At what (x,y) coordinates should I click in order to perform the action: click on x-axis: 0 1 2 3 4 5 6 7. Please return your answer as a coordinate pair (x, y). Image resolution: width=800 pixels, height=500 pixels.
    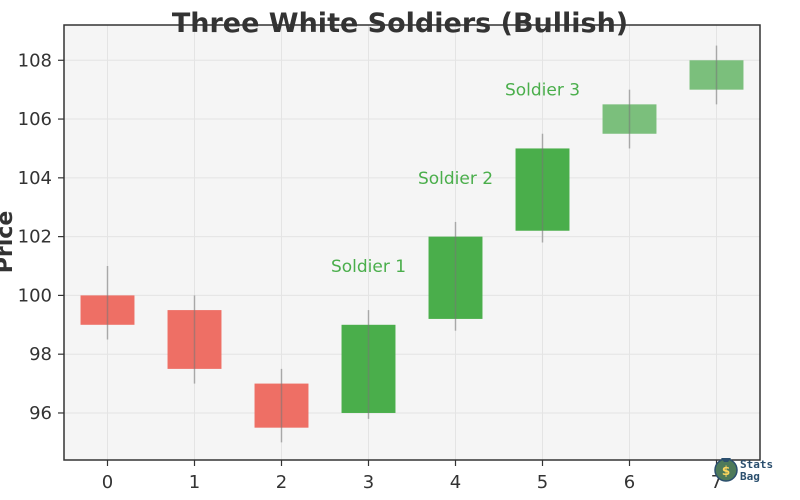
    Looking at the image, I should click on (412, 476).